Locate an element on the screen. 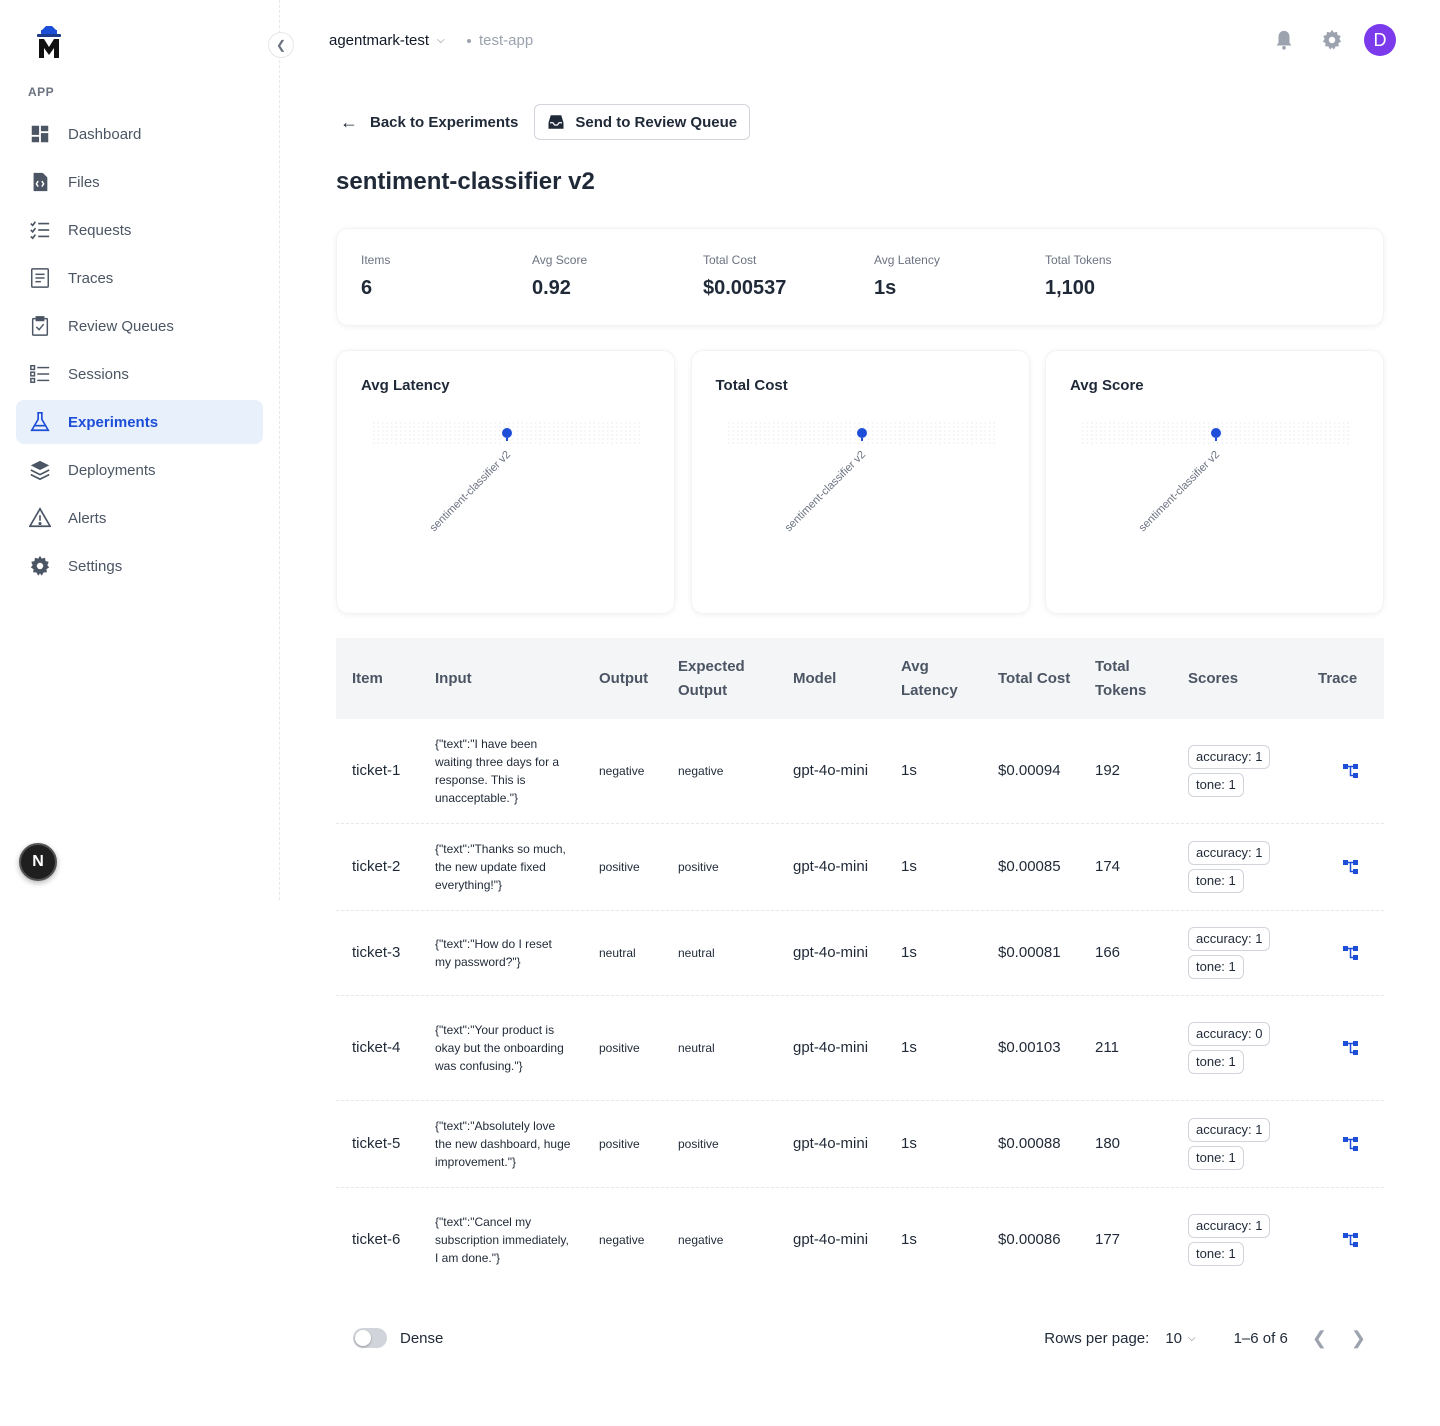  sidebar-item-review-queues: Review Queues is located at coordinates (139, 326).